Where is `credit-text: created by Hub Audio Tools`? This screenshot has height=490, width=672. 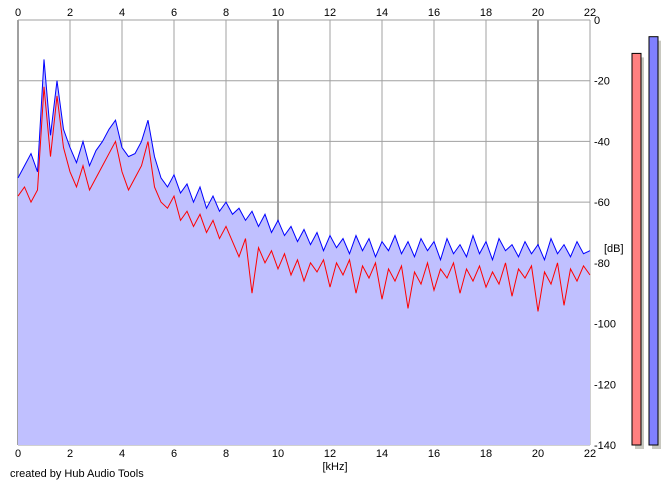
credit-text: created by Hub Audio Tools is located at coordinates (77, 474).